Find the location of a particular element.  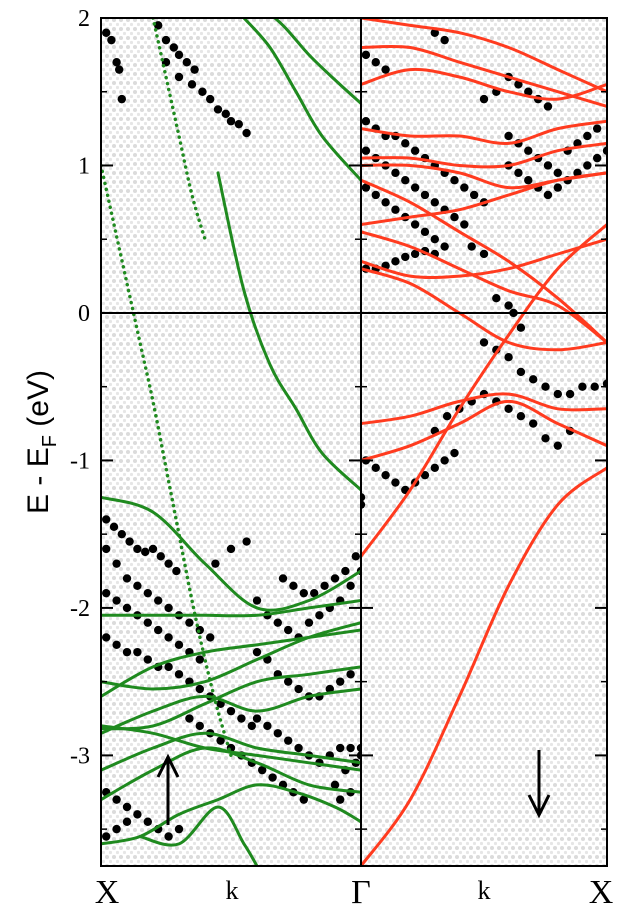

x-tick-label-k-right: k is located at coordinates (484, 890).